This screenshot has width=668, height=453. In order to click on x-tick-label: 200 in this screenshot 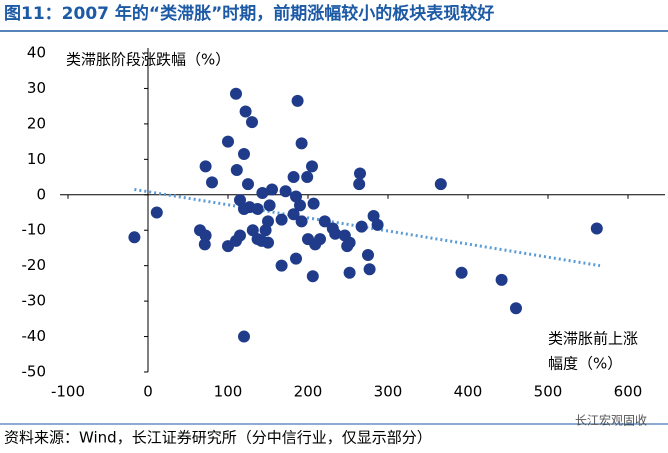, I will do `click(308, 392)`.